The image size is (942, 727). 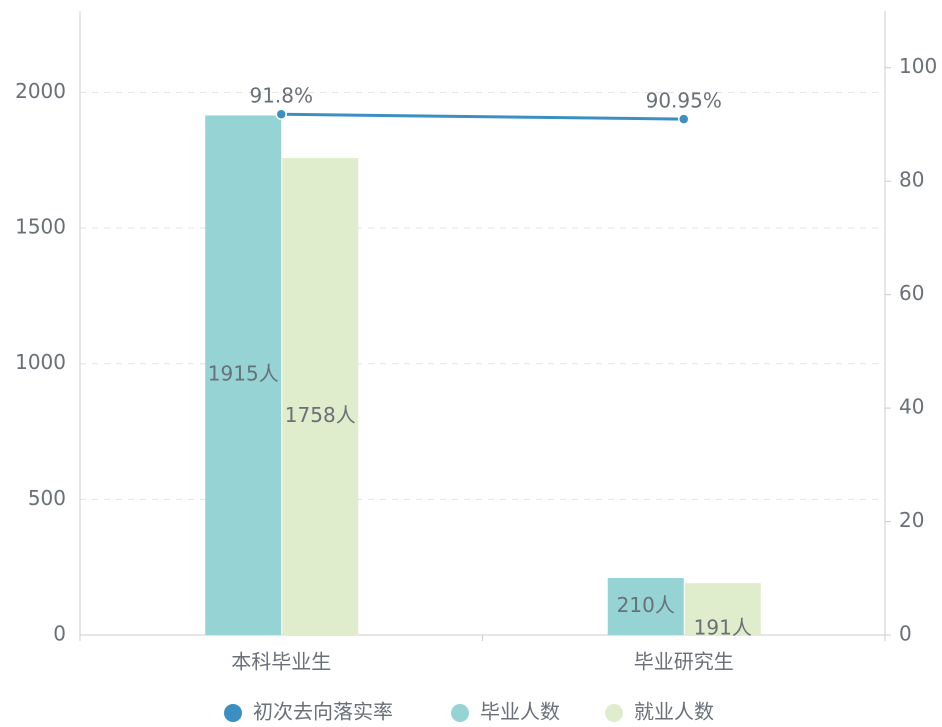 What do you see at coordinates (684, 101) in the screenshot?
I see `line-label: 90.95%` at bounding box center [684, 101].